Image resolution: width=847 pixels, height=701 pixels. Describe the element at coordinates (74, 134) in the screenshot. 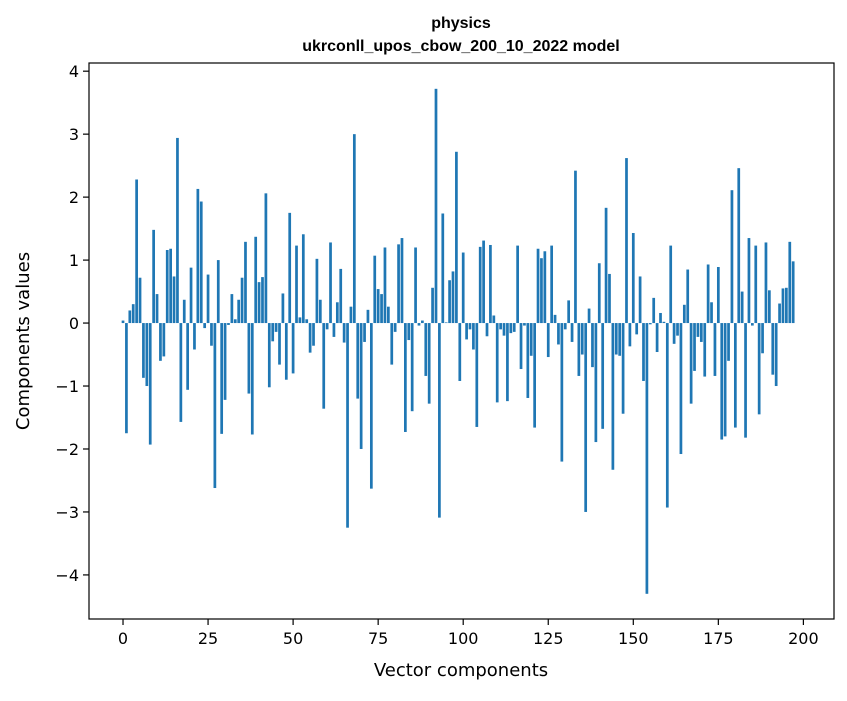

I see `y-tick-label: 3` at that location.